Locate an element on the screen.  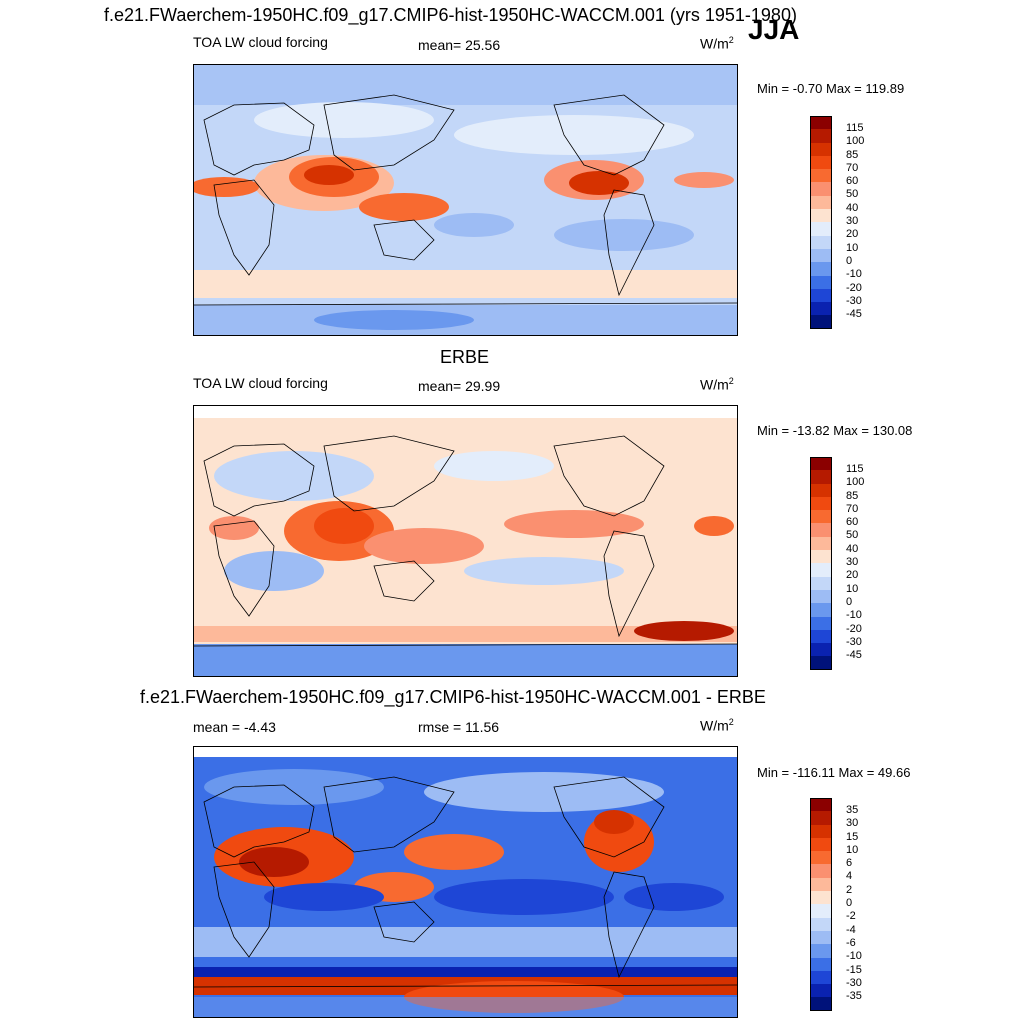
panel1-map-field is located at coordinates (465, 200).